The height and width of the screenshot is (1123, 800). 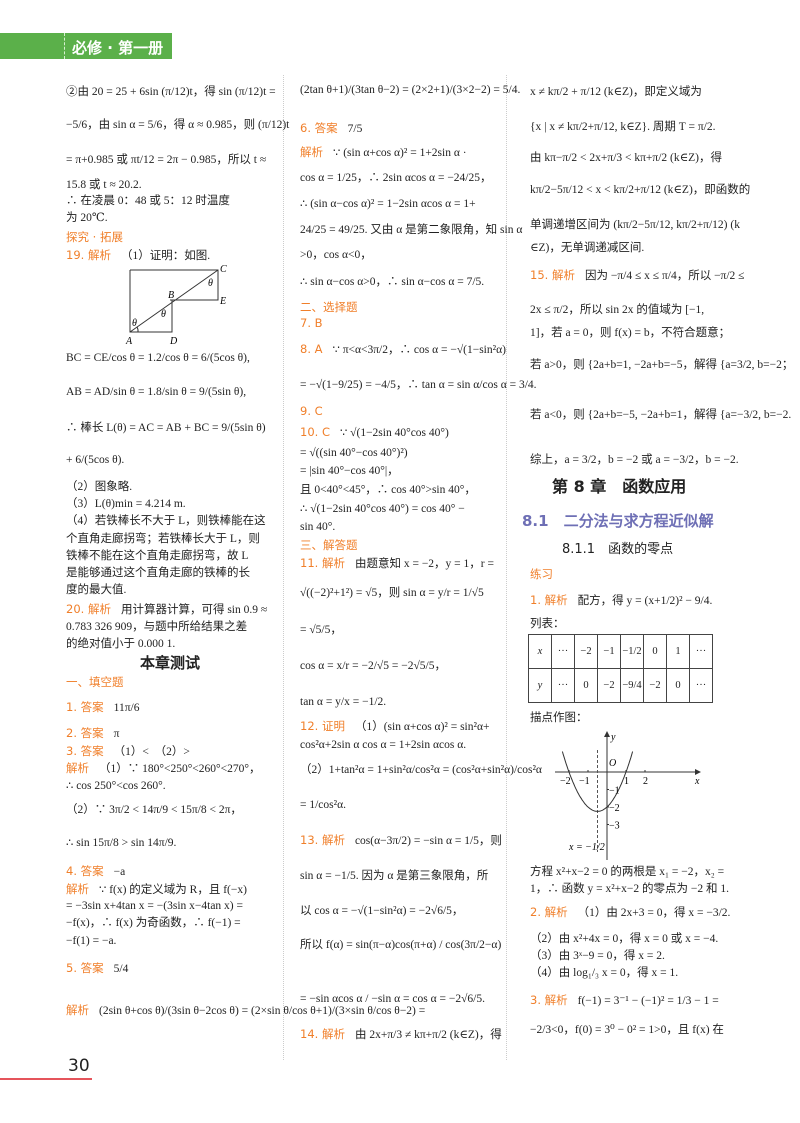 What do you see at coordinates (223, 269) in the screenshot?
I see `label-c: C` at bounding box center [223, 269].